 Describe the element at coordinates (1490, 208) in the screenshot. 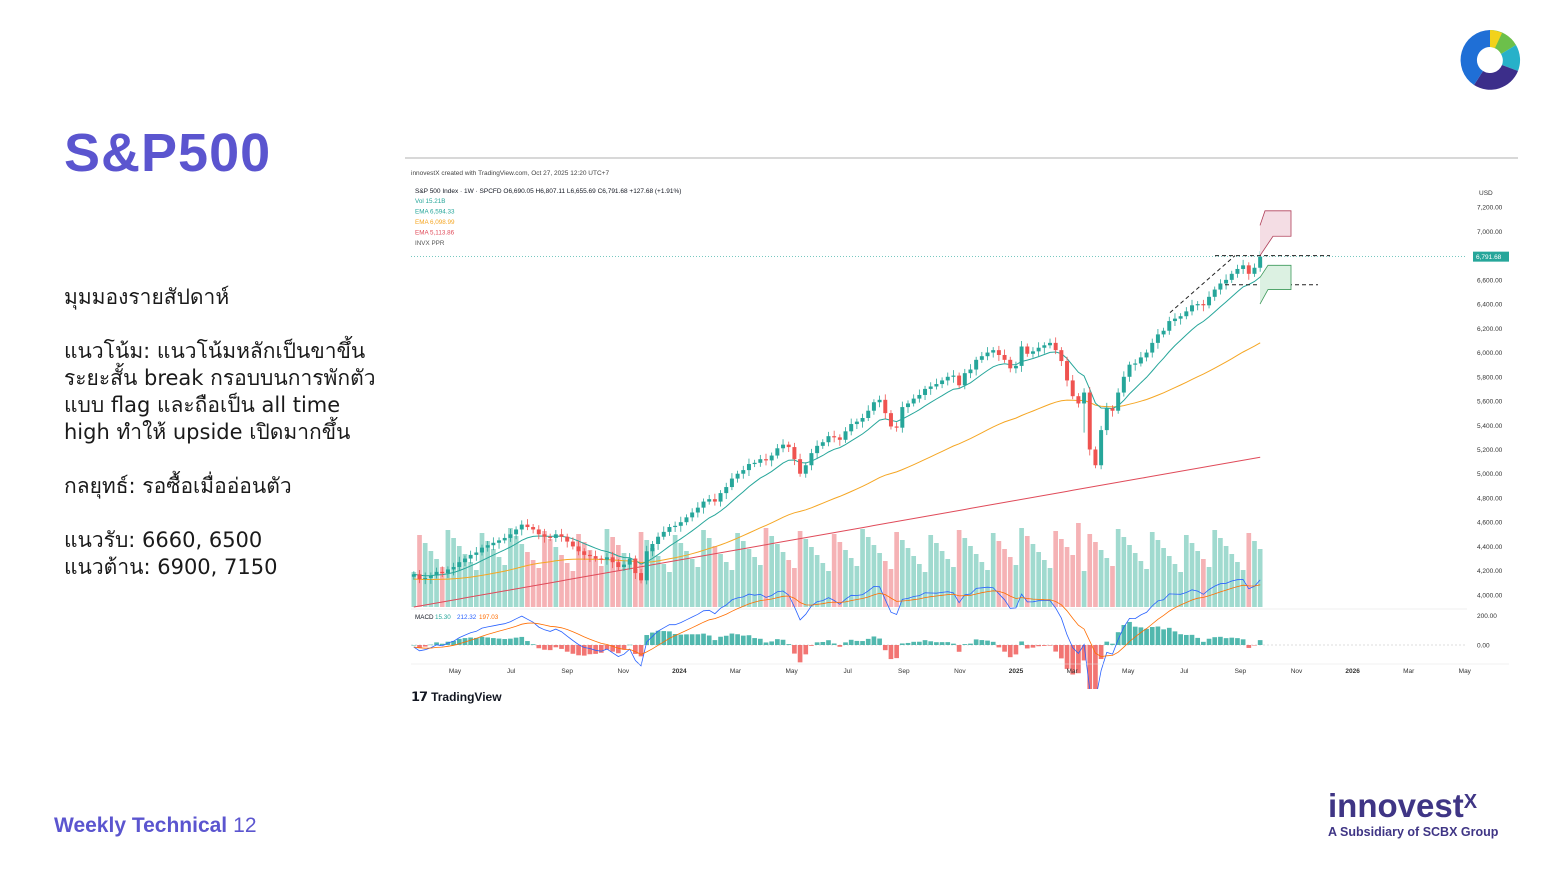

I see `y-tick-label: 7,200.00` at that location.